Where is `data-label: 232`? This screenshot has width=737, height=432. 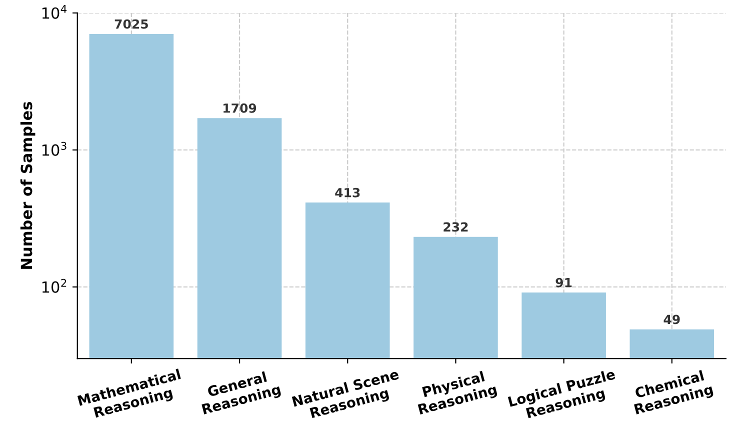 data-label: 232 is located at coordinates (456, 227).